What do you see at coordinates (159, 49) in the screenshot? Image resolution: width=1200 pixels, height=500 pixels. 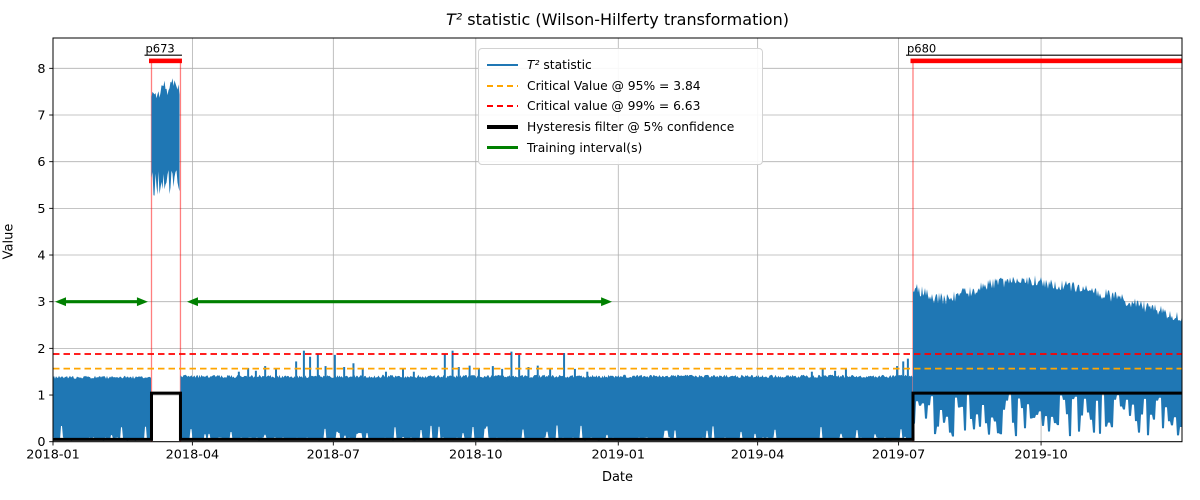 I see `anomaly-label-p673: p673` at bounding box center [159, 49].